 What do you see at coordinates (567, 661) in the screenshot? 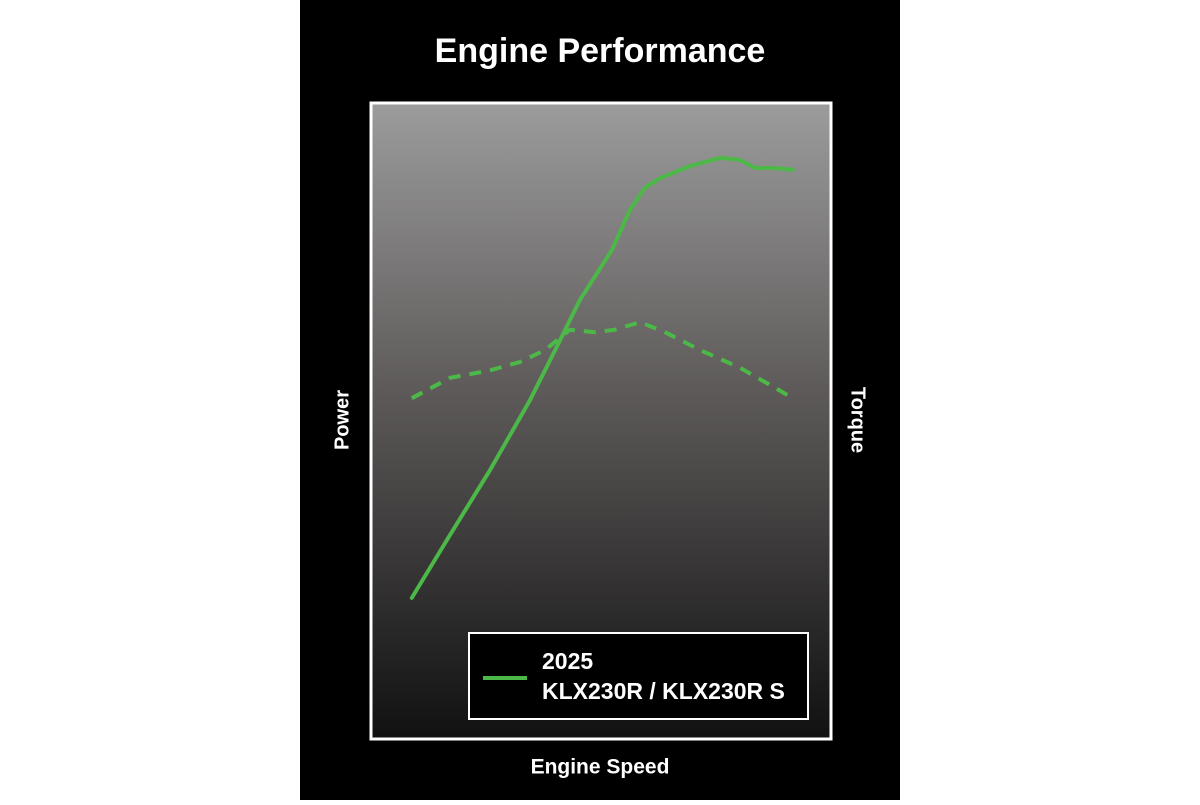
I see `legend-label: 2025` at bounding box center [567, 661].